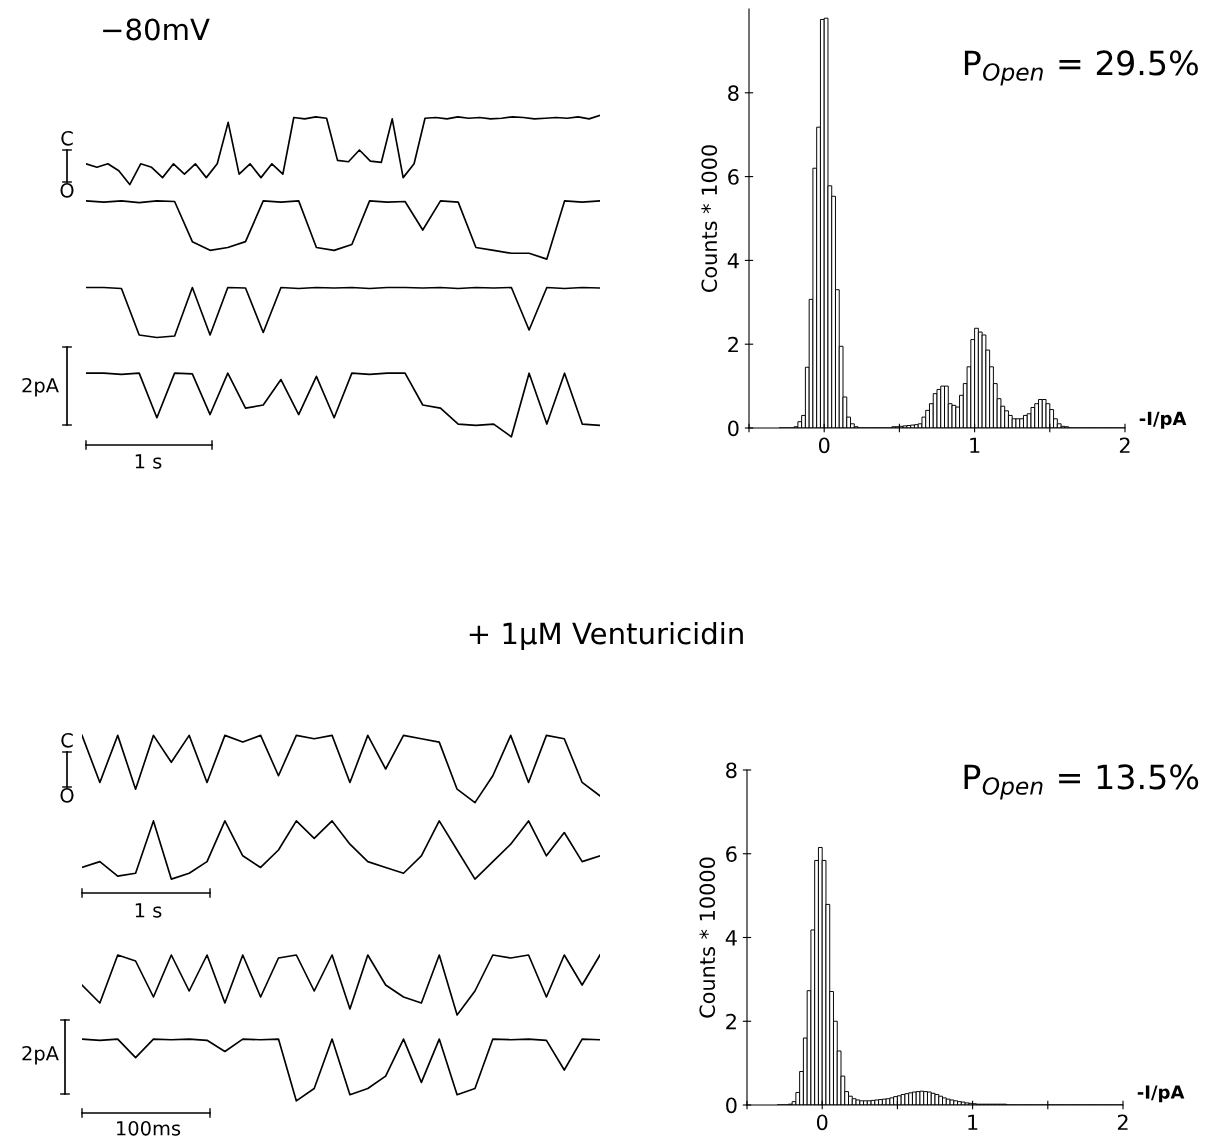 Image resolution: width=1213 pixels, height=1142 pixels. What do you see at coordinates (1081, 782) in the screenshot?
I see `annotation: P$_{Open}$ = 13.5%` at bounding box center [1081, 782].